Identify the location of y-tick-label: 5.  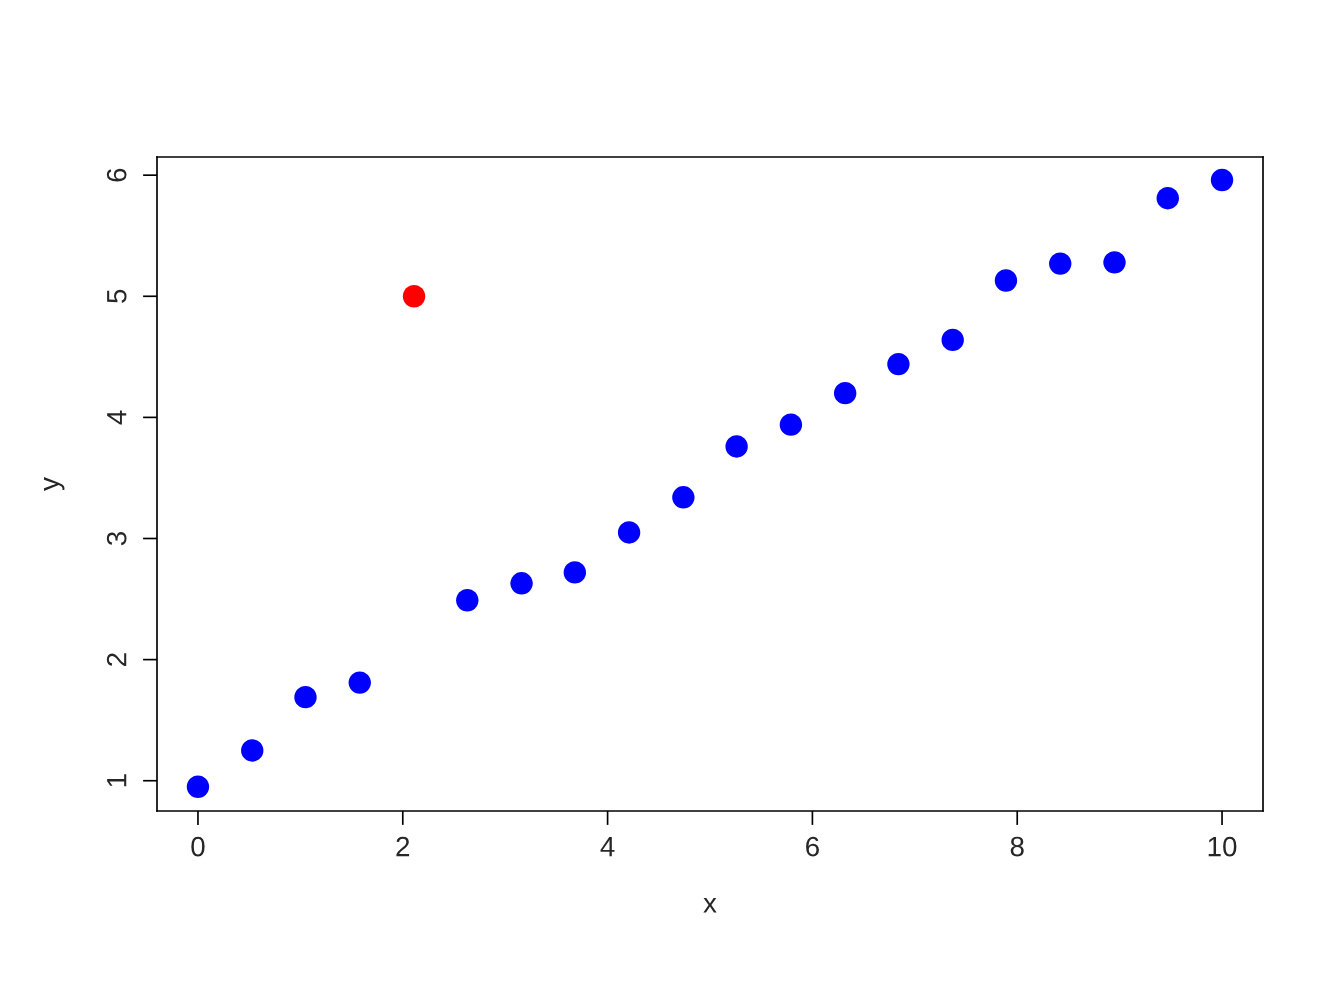
(117, 296).